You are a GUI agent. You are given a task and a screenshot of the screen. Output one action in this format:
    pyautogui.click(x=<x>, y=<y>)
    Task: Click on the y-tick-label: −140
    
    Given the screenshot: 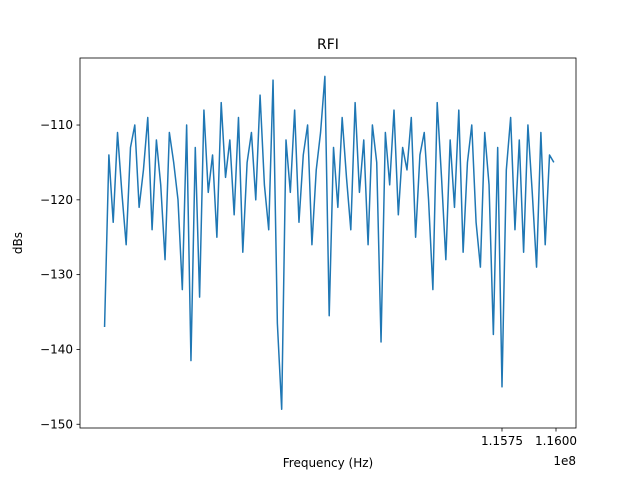 What is the action you would take?
    pyautogui.click(x=56, y=349)
    